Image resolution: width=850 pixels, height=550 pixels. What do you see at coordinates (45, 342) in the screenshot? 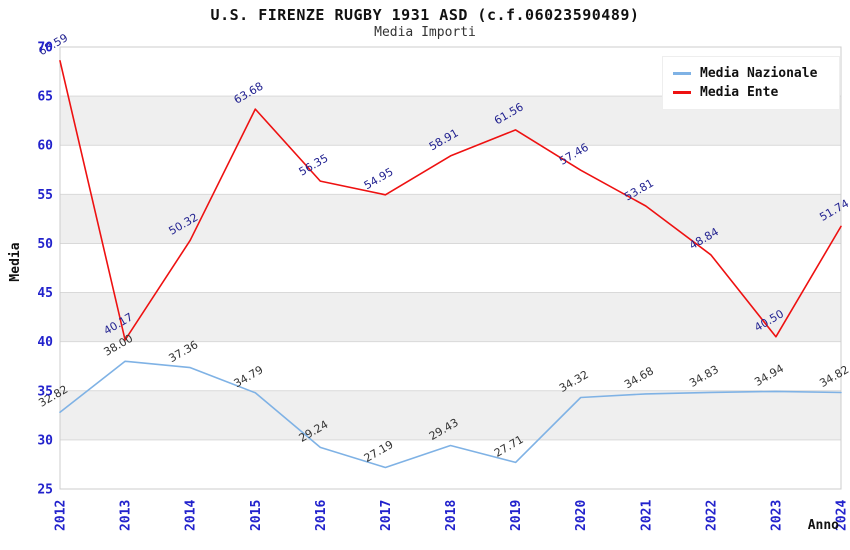
I see `y-tick-label: 40` at bounding box center [45, 342].